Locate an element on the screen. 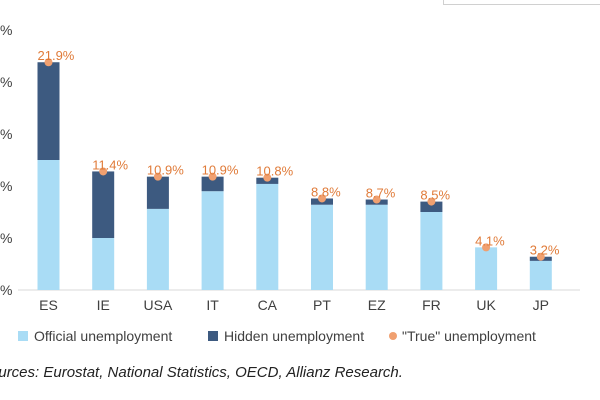 The height and width of the screenshot is (400, 600). bar-hidden-ie is located at coordinates (103, 204).